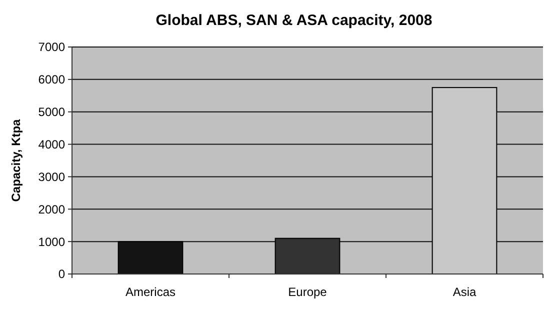  Describe the element at coordinates (150, 292) in the screenshot. I see `x-tick-label: Americas` at that location.